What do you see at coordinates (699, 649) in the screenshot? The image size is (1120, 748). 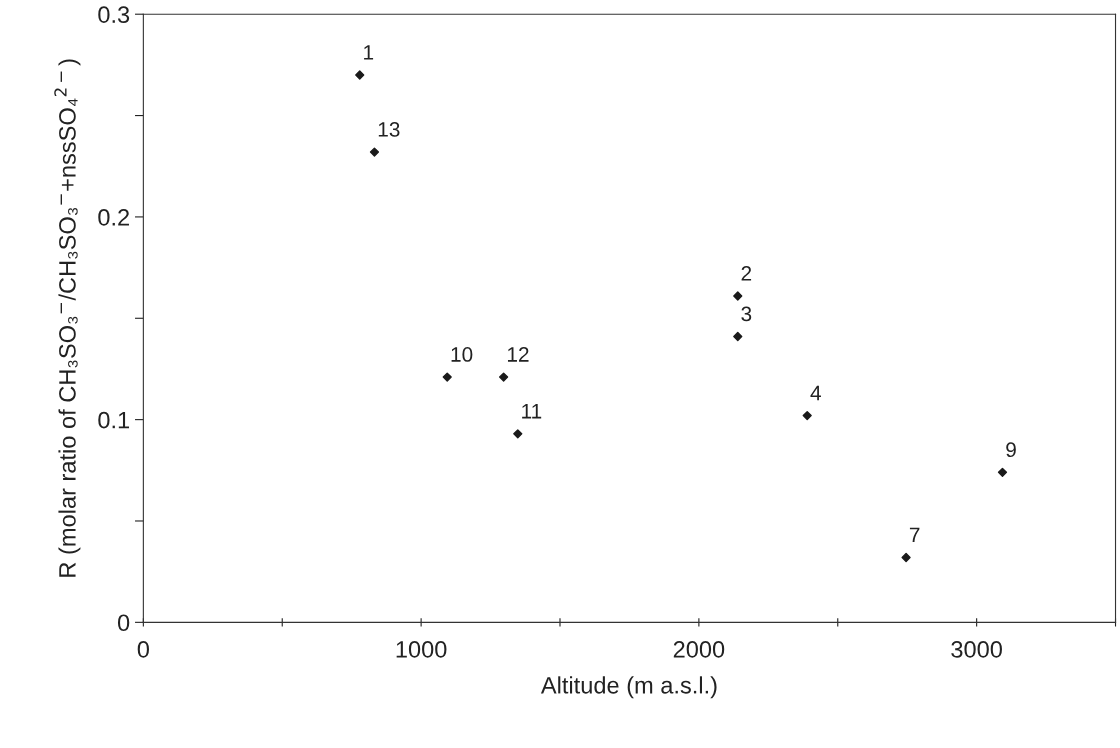 I see `x-tick-label: 2000` at bounding box center [699, 649].